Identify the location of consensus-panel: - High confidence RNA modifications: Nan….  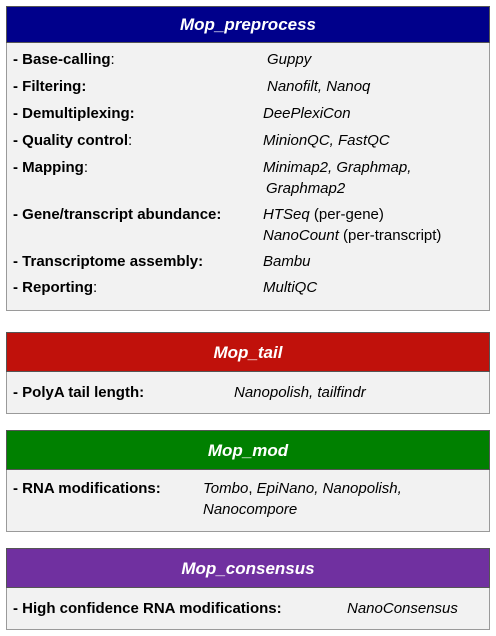
(248, 609).